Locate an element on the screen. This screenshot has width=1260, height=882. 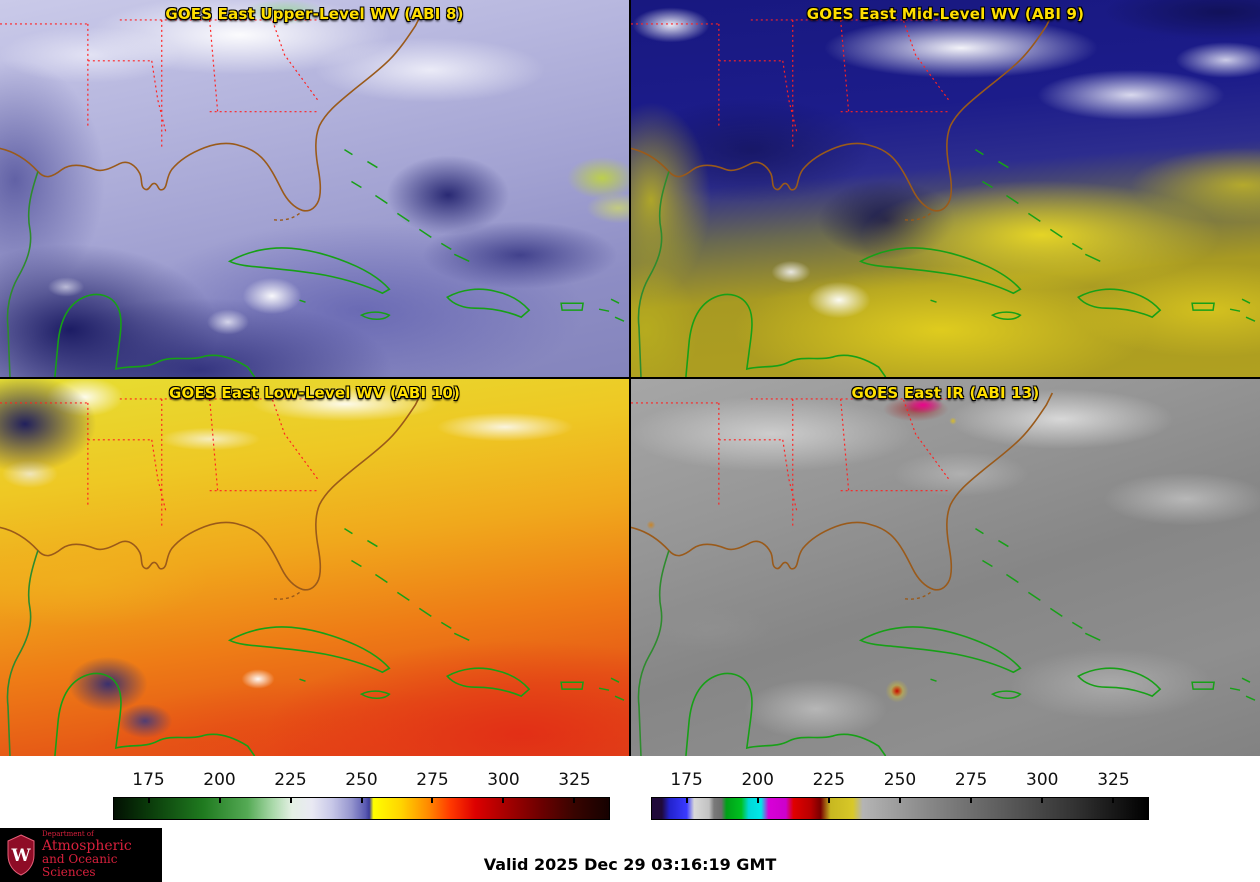
colorbar-ir-tick-label: 300 is located at coordinates (1042, 780).